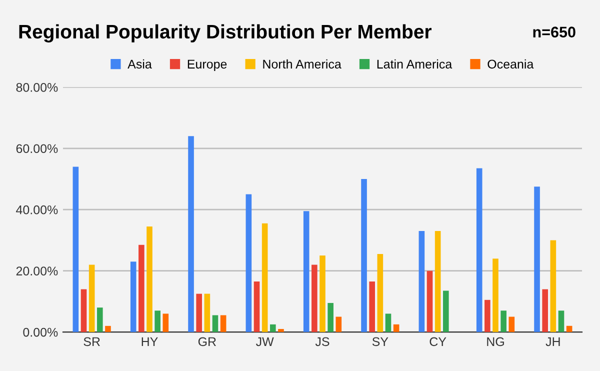 Image resolution: width=600 pixels, height=371 pixels. What do you see at coordinates (40, 332) in the screenshot?
I see `y-tick-label: 0.00%` at bounding box center [40, 332].